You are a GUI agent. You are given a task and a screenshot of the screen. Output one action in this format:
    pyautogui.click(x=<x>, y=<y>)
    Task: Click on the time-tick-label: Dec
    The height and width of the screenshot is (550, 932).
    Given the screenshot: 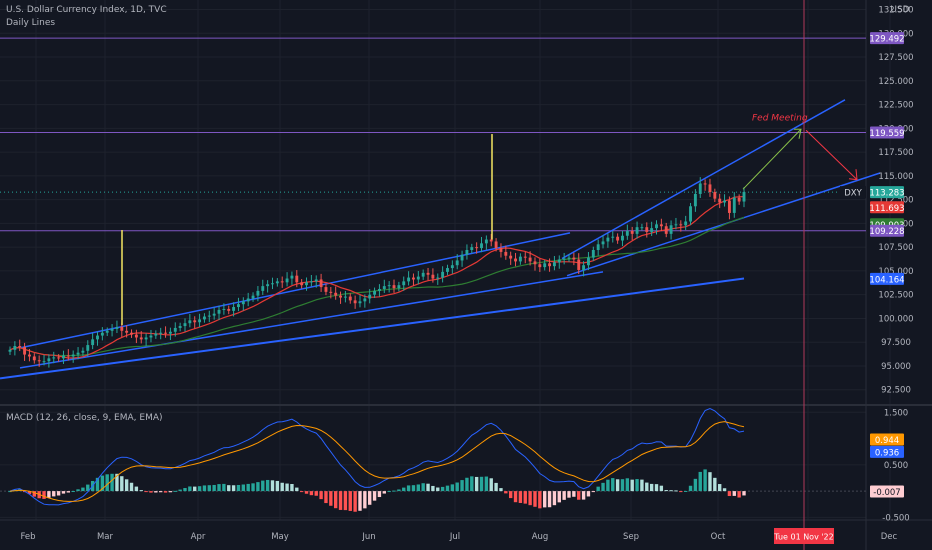 What is the action you would take?
    pyautogui.click(x=889, y=537)
    